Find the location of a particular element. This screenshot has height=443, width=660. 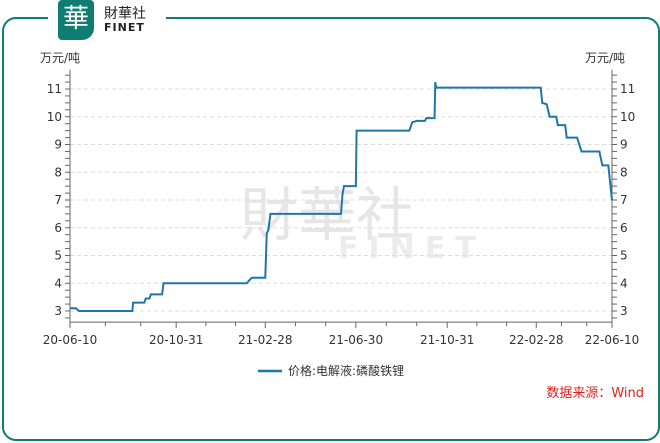

y-tick-label-right: 4 is located at coordinates (624, 283).